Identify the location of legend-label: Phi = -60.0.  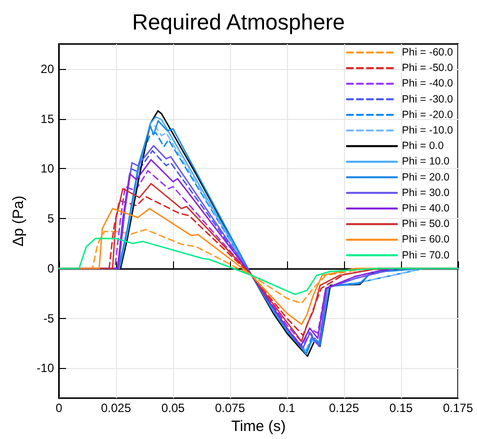
(428, 52).